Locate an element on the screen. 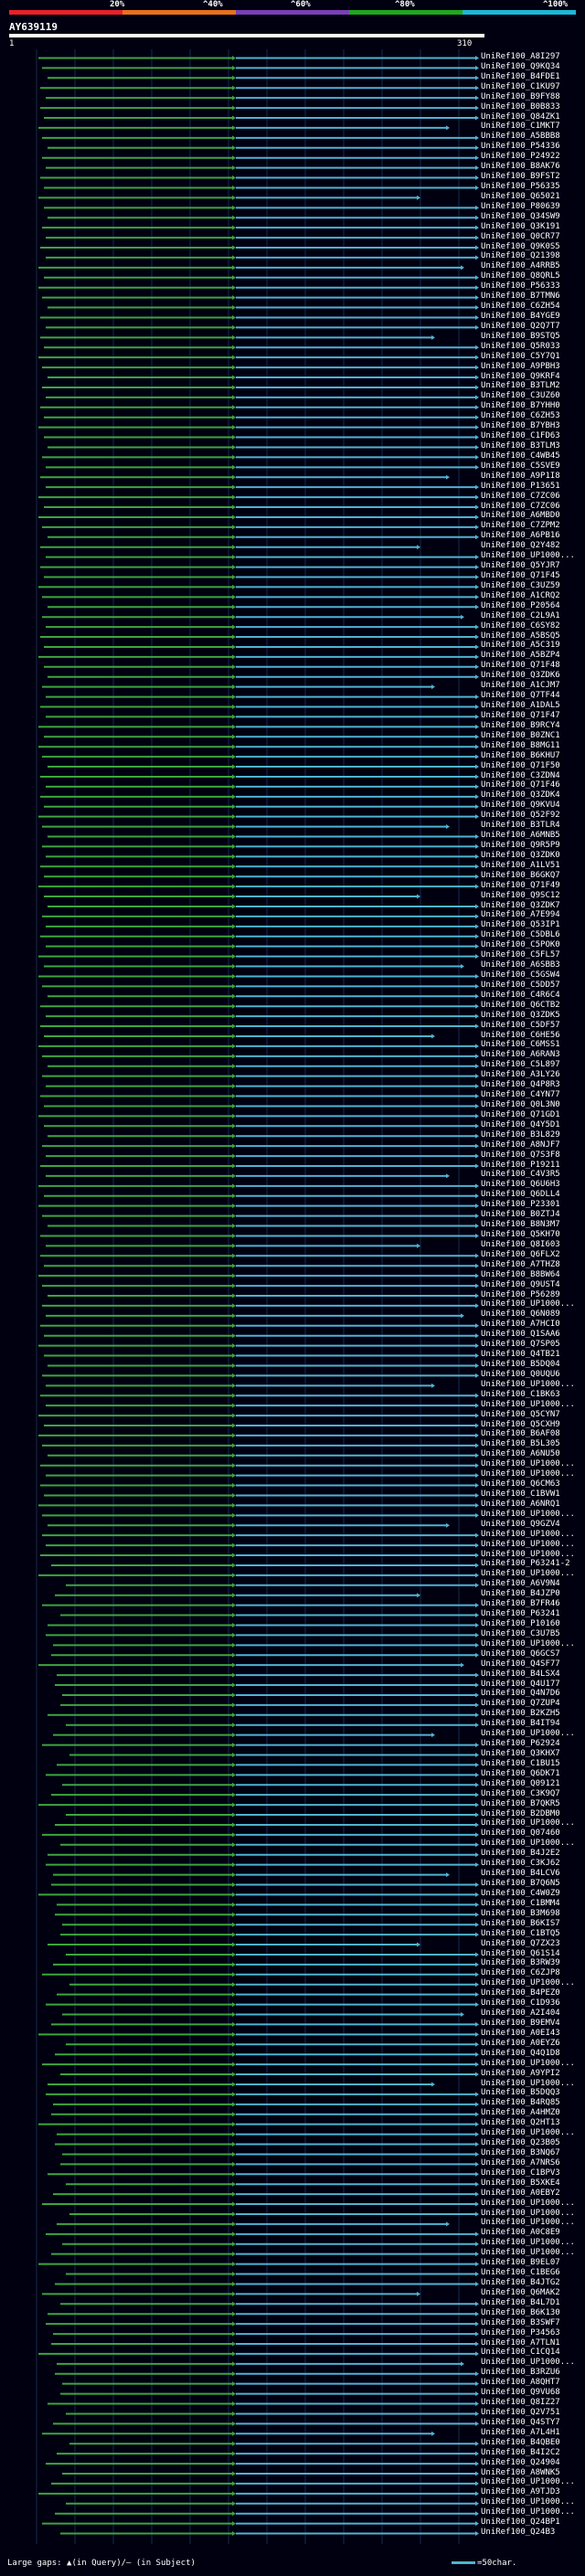 The height and width of the screenshot is (2576, 585). hit-label: UniRef100_Q6DLL4 is located at coordinates (520, 1195).